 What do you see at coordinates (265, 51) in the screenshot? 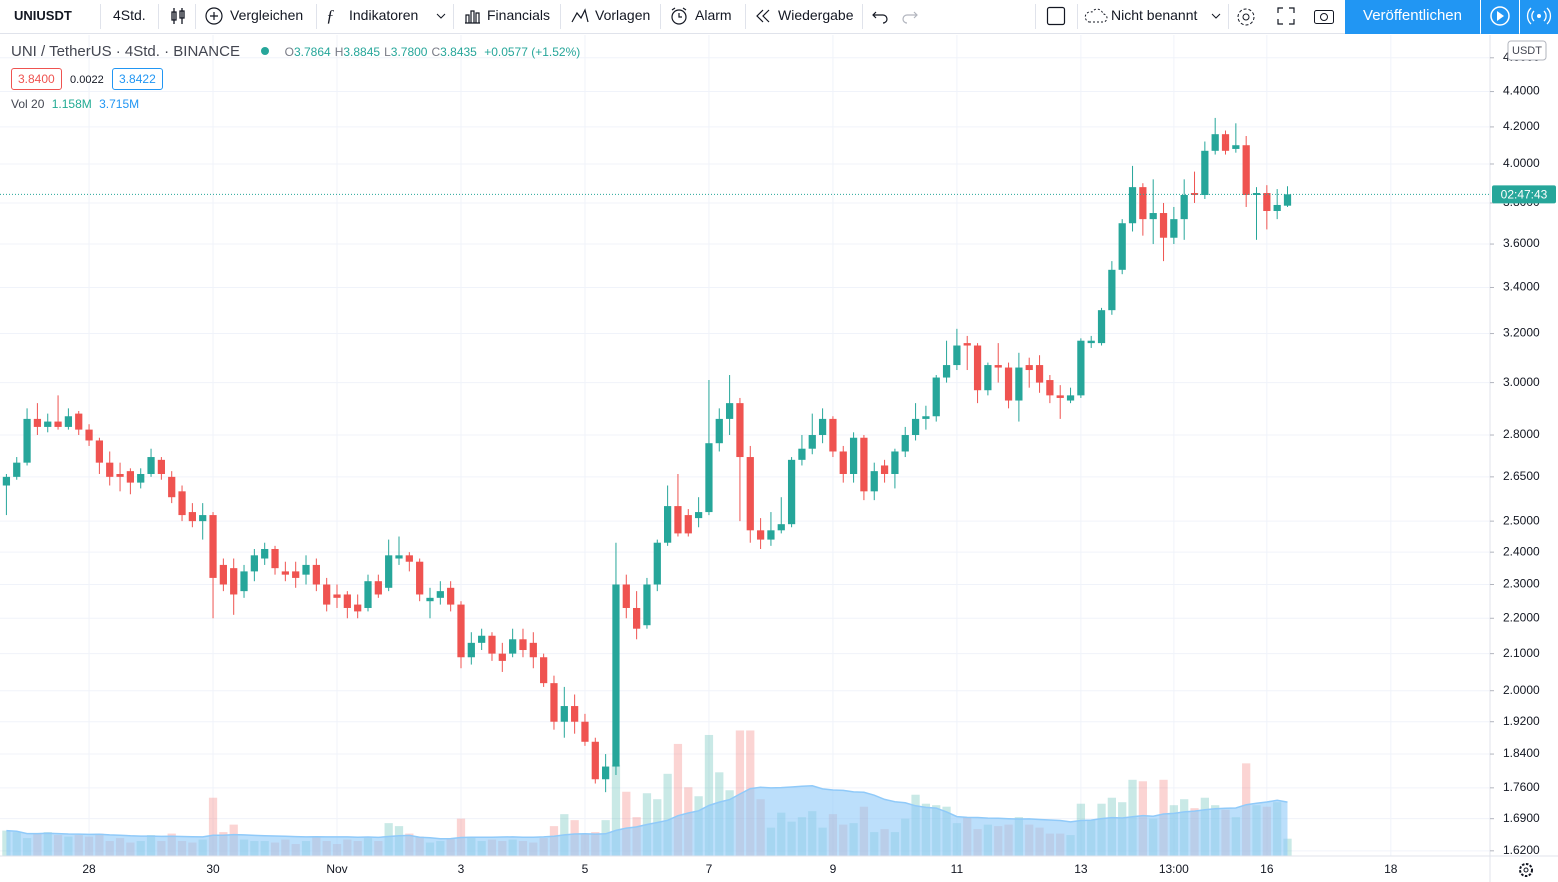
I see `status-dot` at bounding box center [265, 51].